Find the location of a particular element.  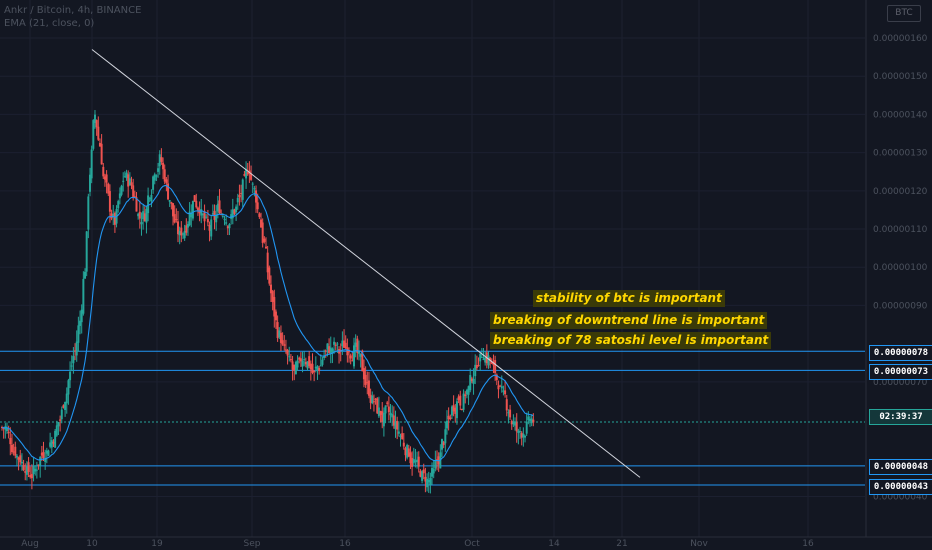

x-tick-label: 19 is located at coordinates (157, 544).